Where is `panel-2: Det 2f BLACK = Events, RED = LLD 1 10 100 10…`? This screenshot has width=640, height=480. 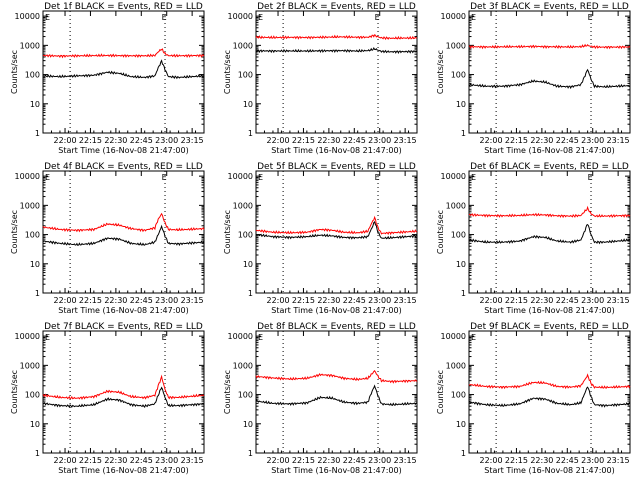 panel-2: Det 2f BLACK = Events, RED = LLD 1 10 100 10… is located at coordinates (320, 78).